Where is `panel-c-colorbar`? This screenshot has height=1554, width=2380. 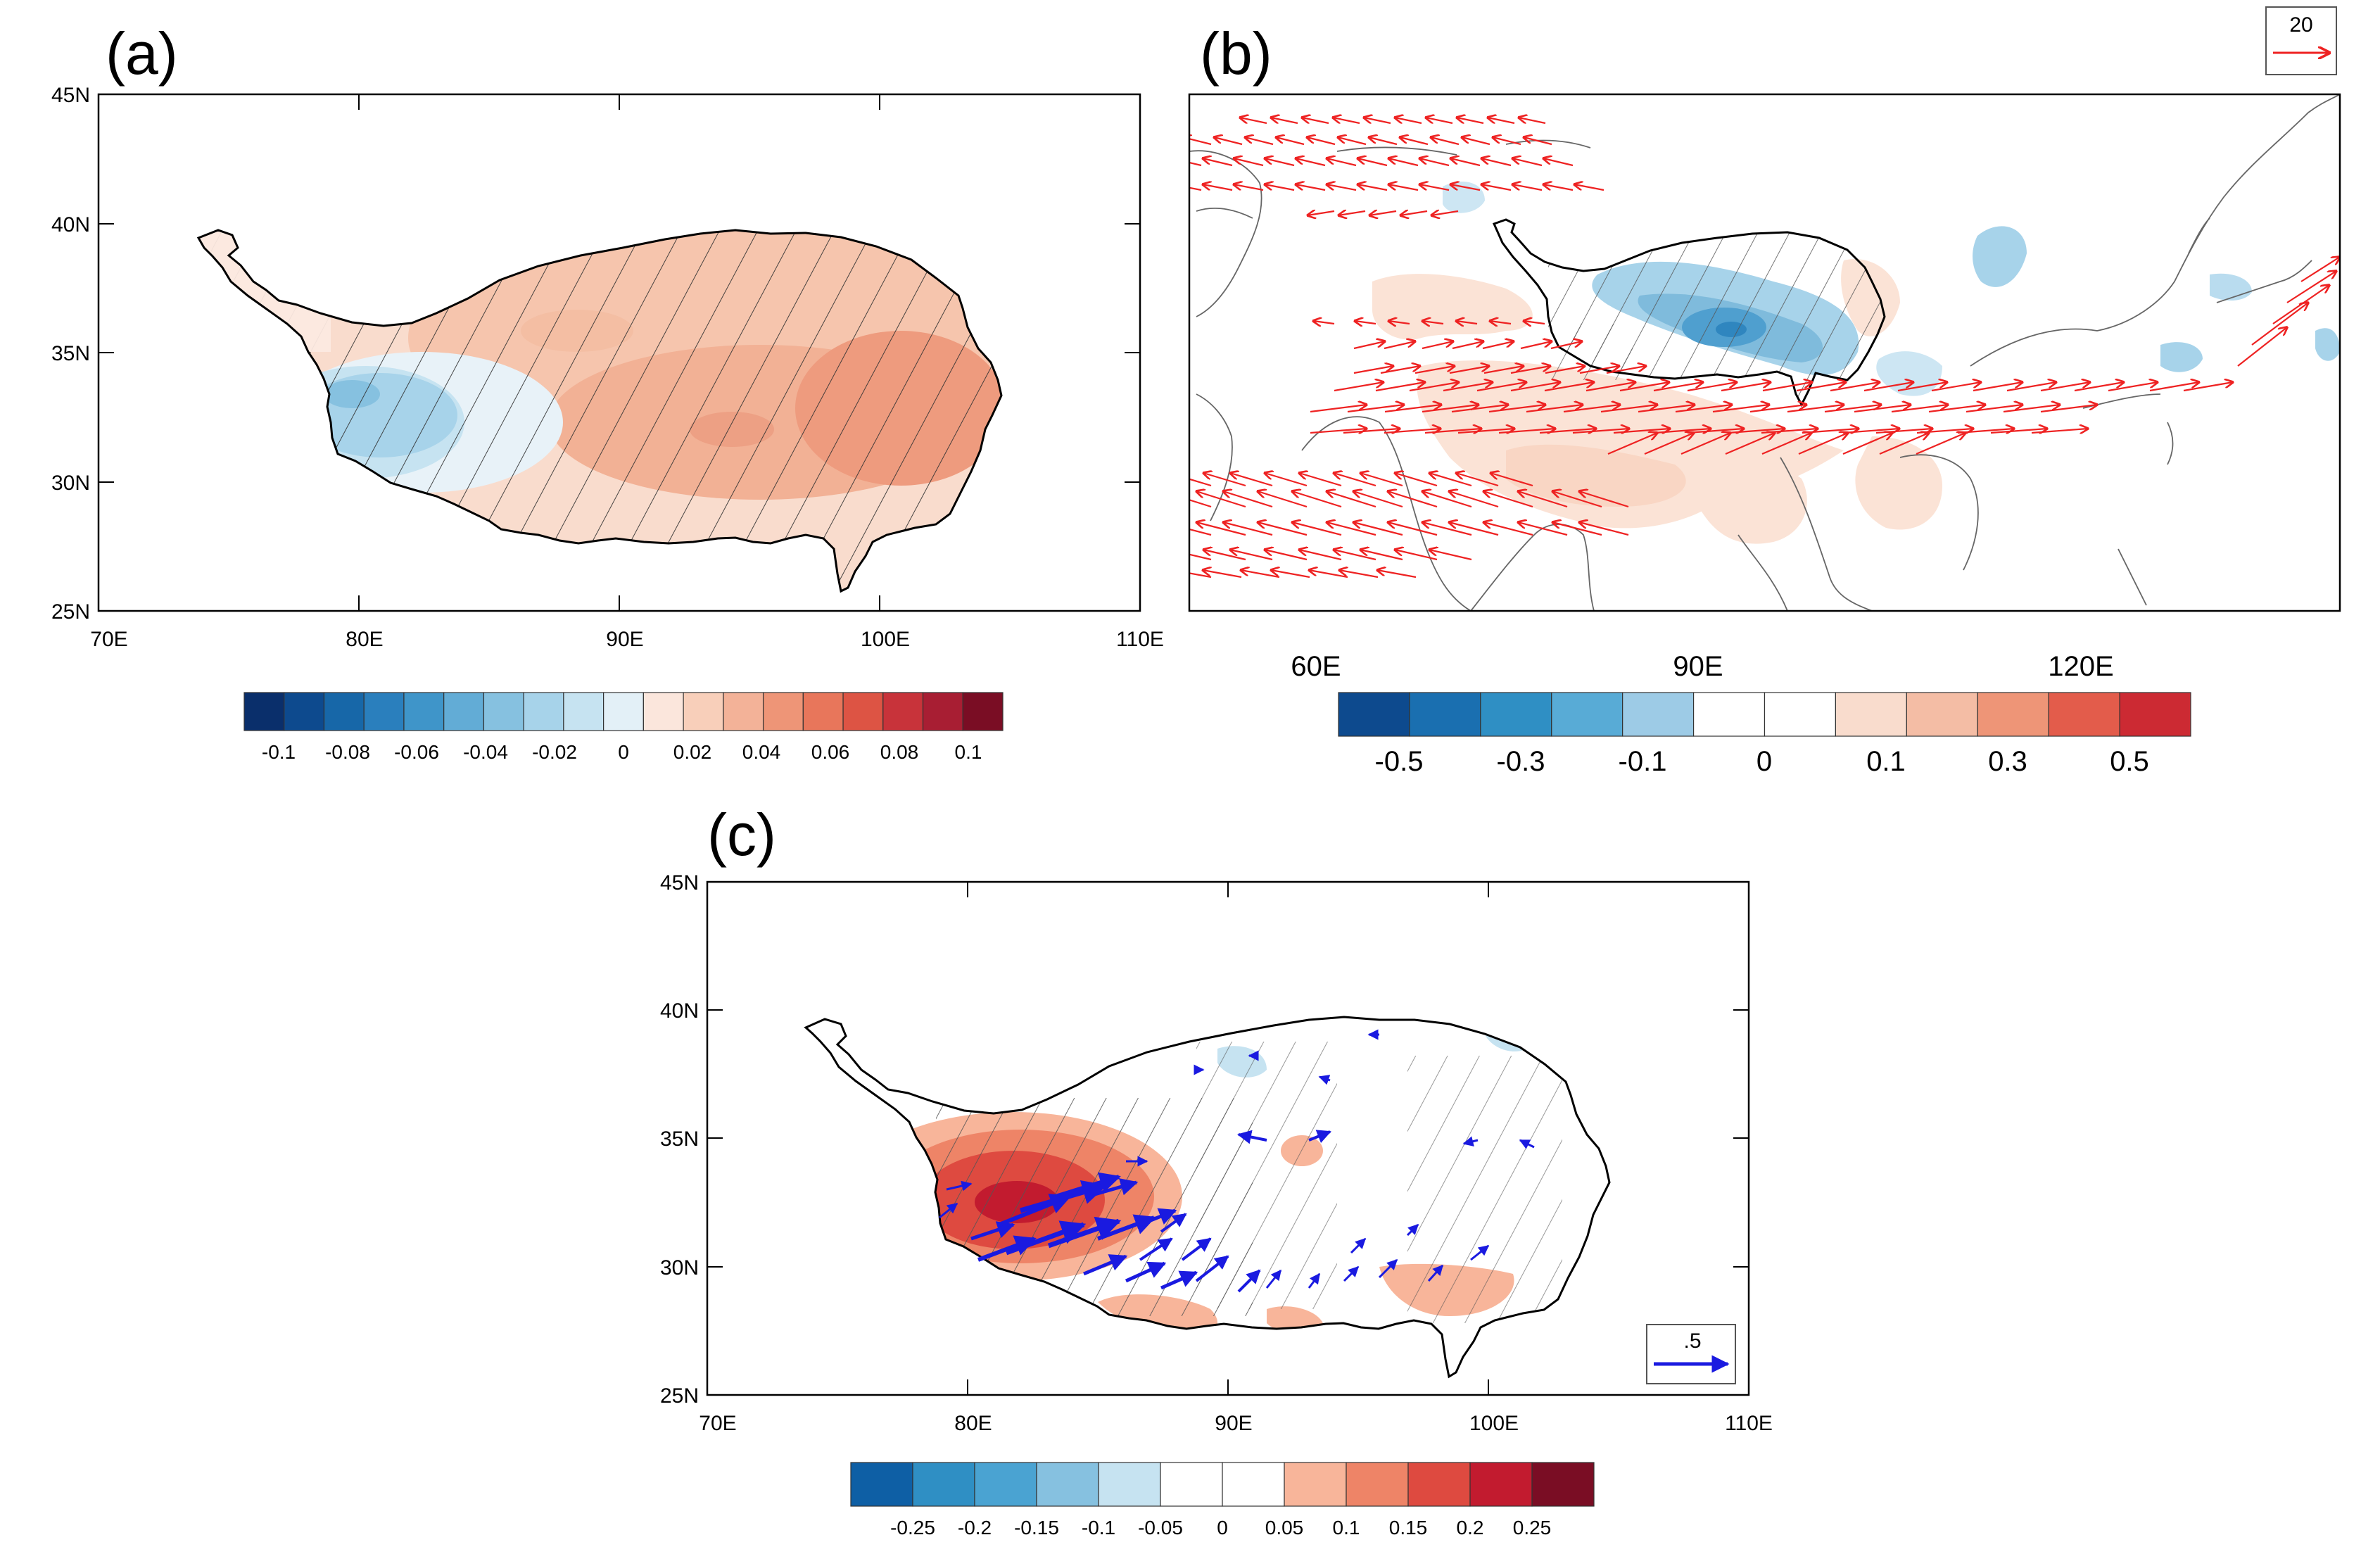
panel-c-colorbar is located at coordinates (1222, 1484).